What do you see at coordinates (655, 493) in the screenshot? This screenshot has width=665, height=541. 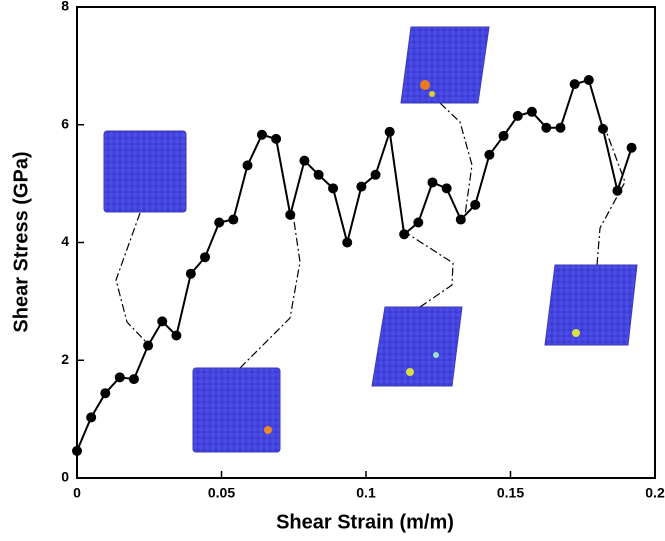 I see `x-tick-label: 0.2` at bounding box center [655, 493].